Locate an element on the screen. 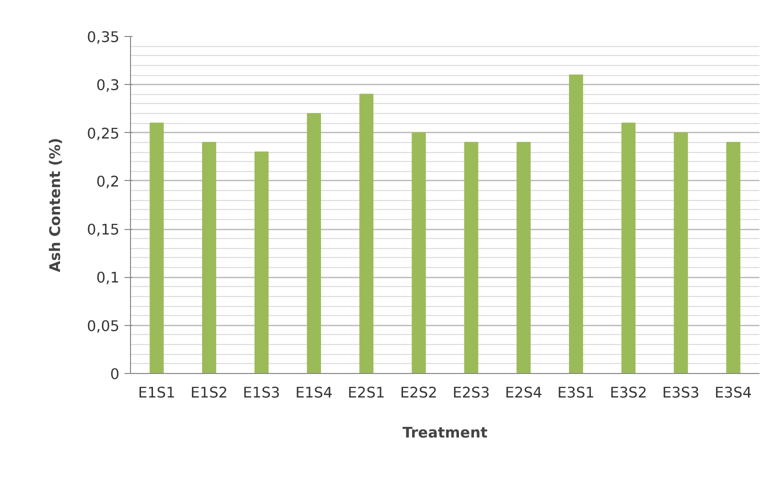 The image size is (781, 479). x-tick-label: E2S1 is located at coordinates (366, 393).